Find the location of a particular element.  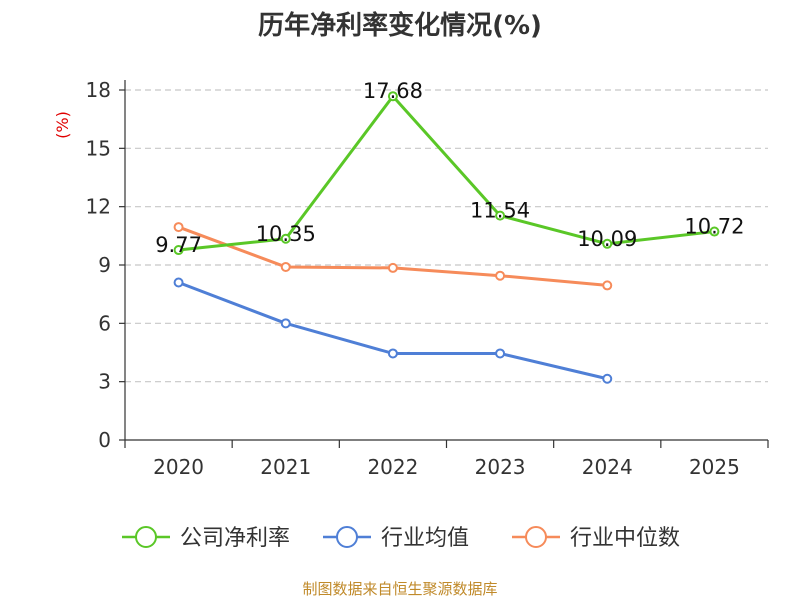

y-tick-label: 12 is located at coordinates (98, 207).